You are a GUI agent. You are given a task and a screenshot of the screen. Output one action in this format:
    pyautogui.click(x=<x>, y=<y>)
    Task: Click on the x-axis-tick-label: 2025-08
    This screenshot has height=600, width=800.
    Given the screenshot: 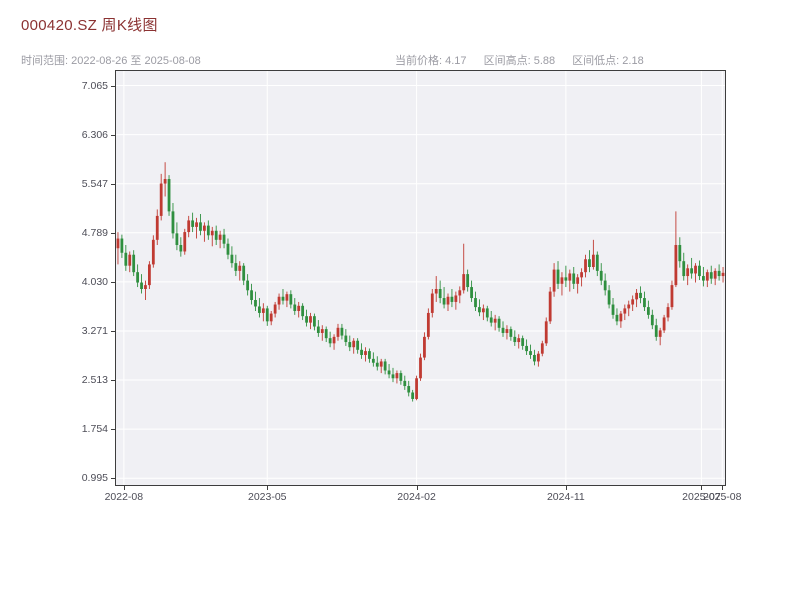 What is the action you would take?
    pyautogui.click(x=722, y=497)
    